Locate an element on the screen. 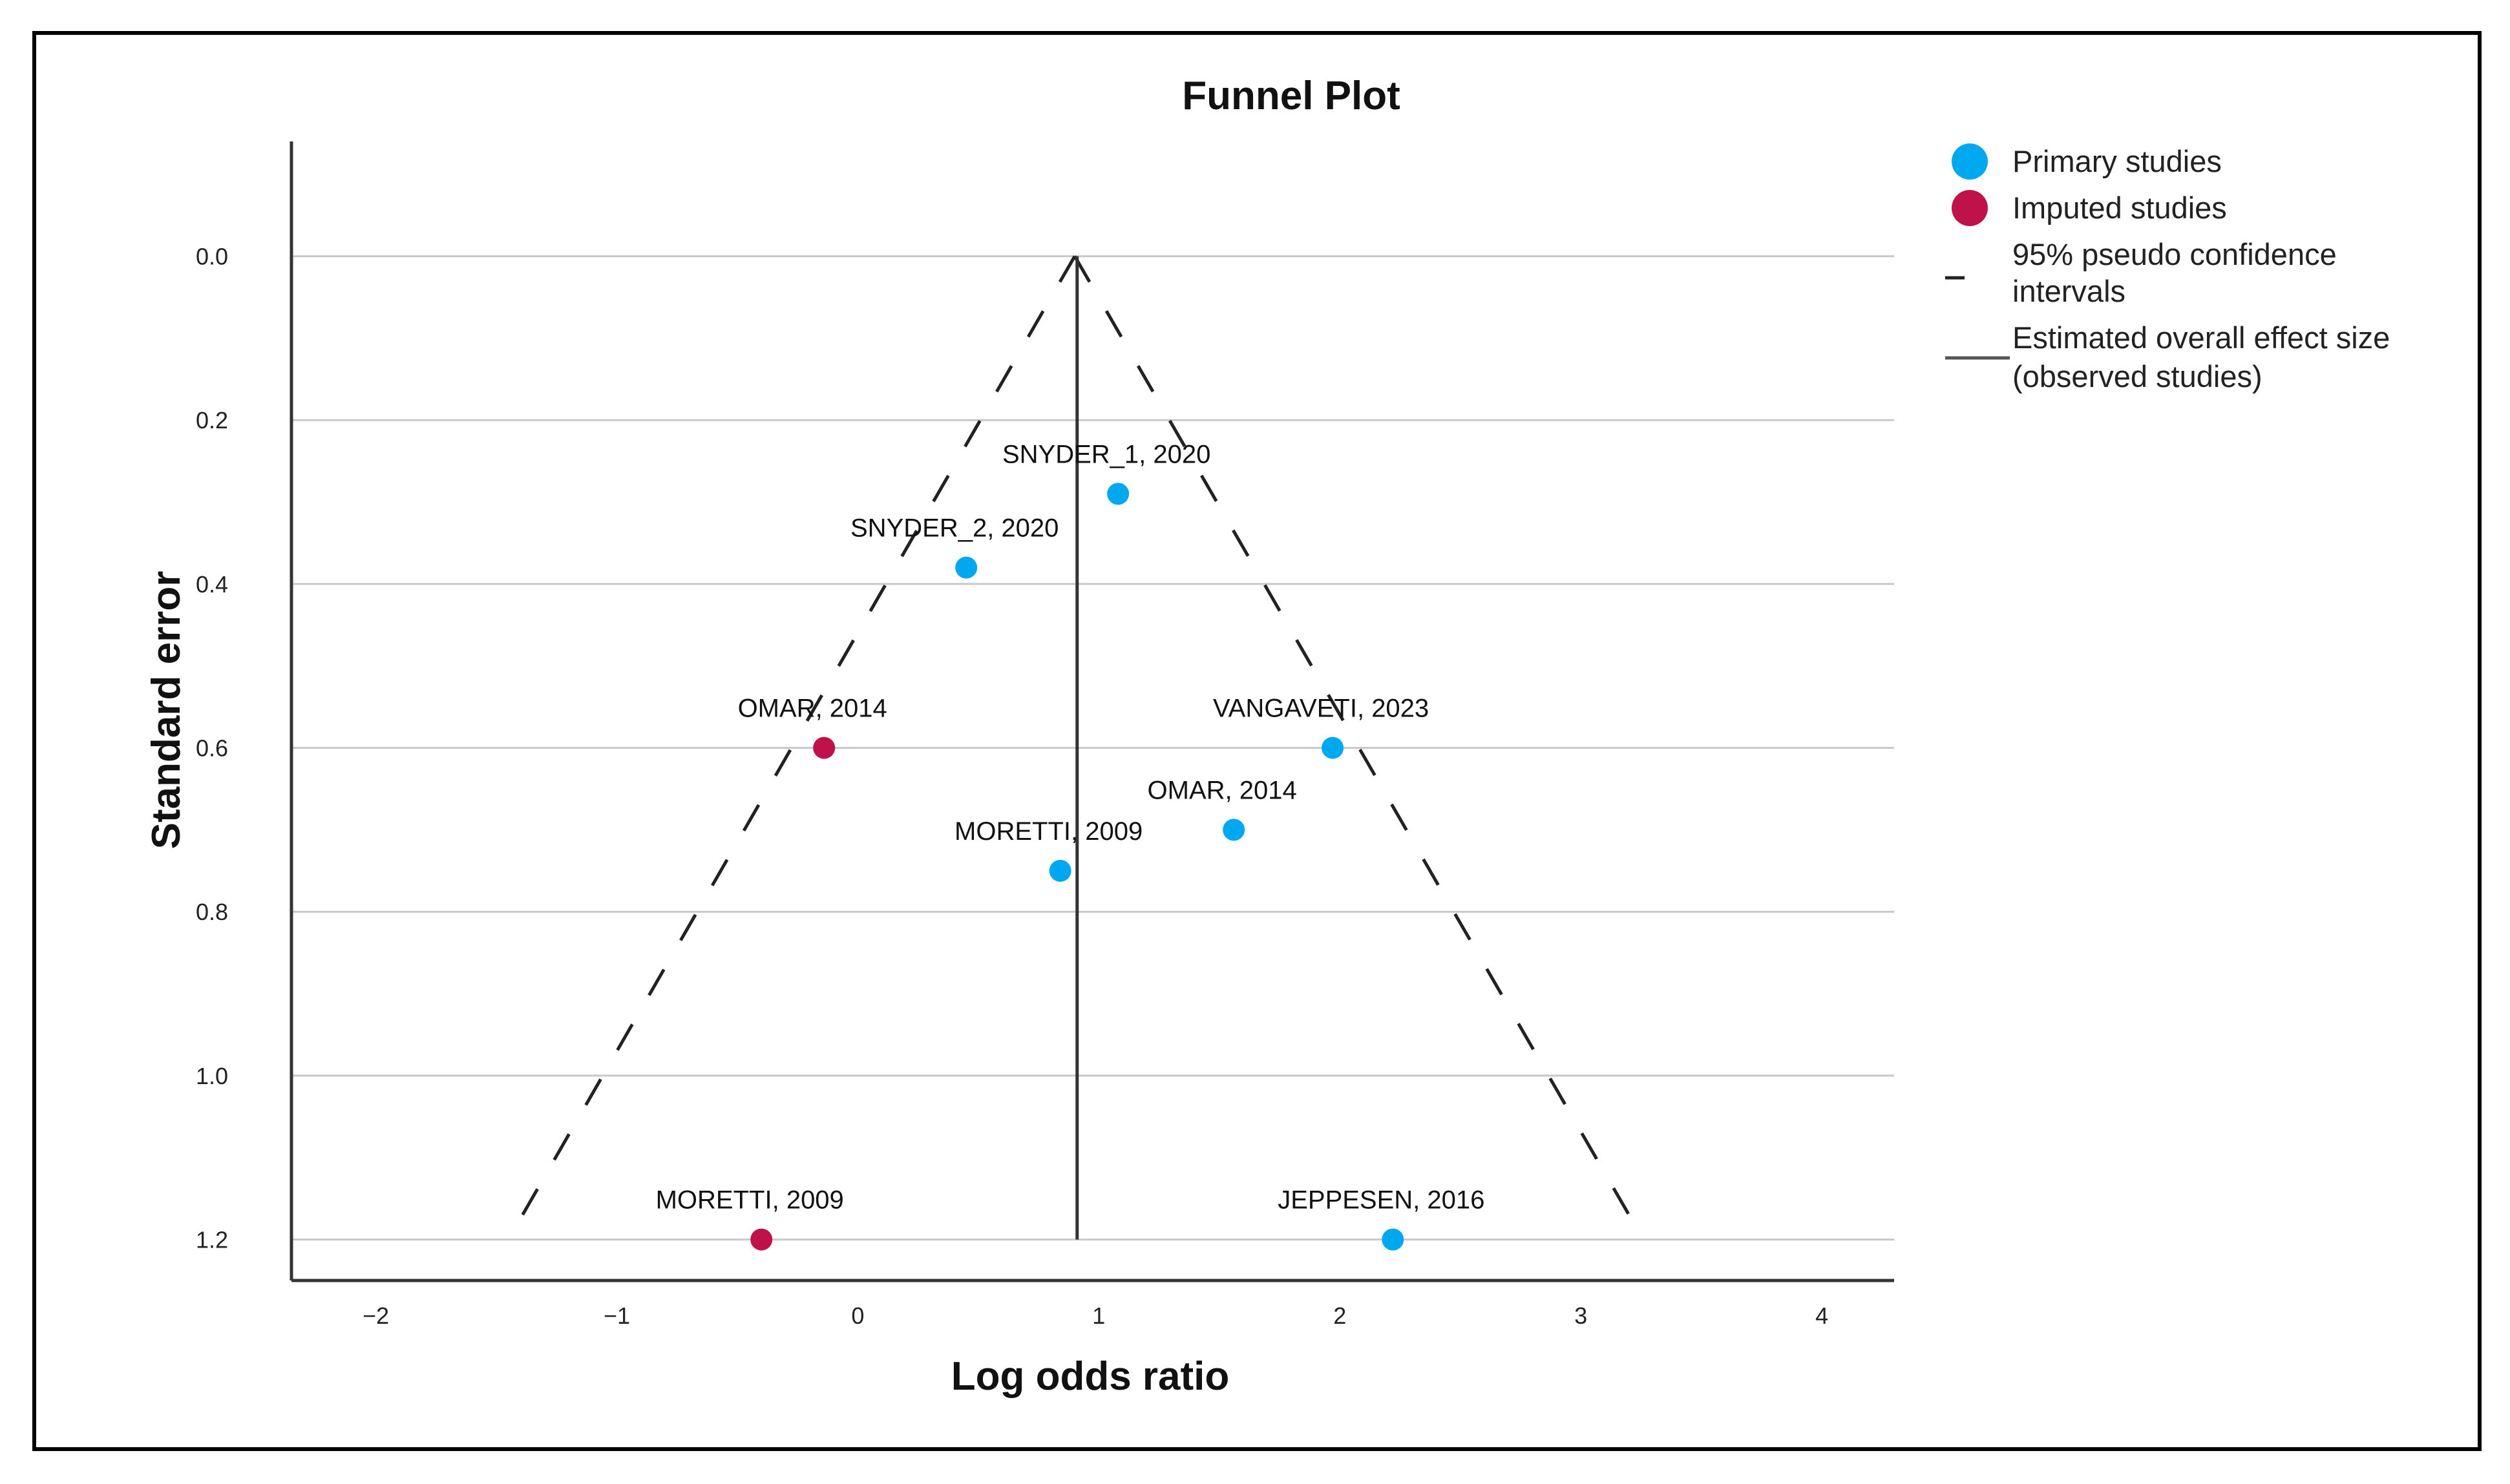 This screenshot has width=2510, height=1484. y-axis-title: Standard error is located at coordinates (166, 710).